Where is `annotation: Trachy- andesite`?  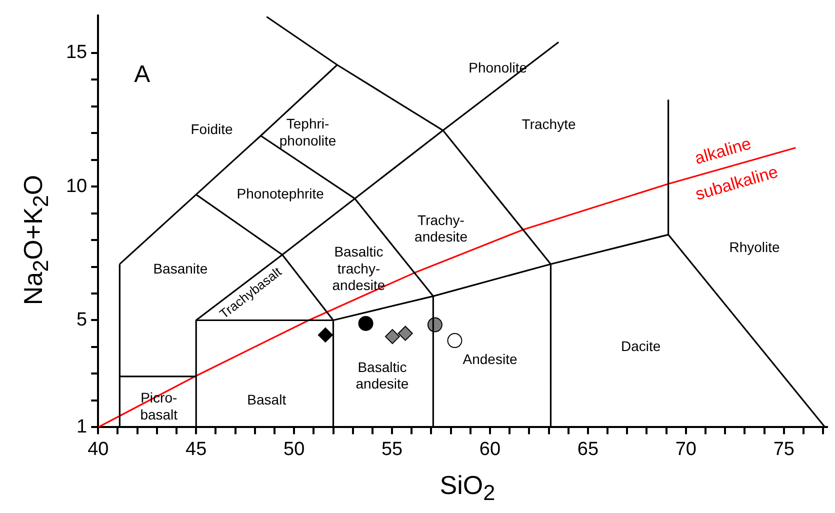
annotation: Trachy- andesite is located at coordinates (441, 228).